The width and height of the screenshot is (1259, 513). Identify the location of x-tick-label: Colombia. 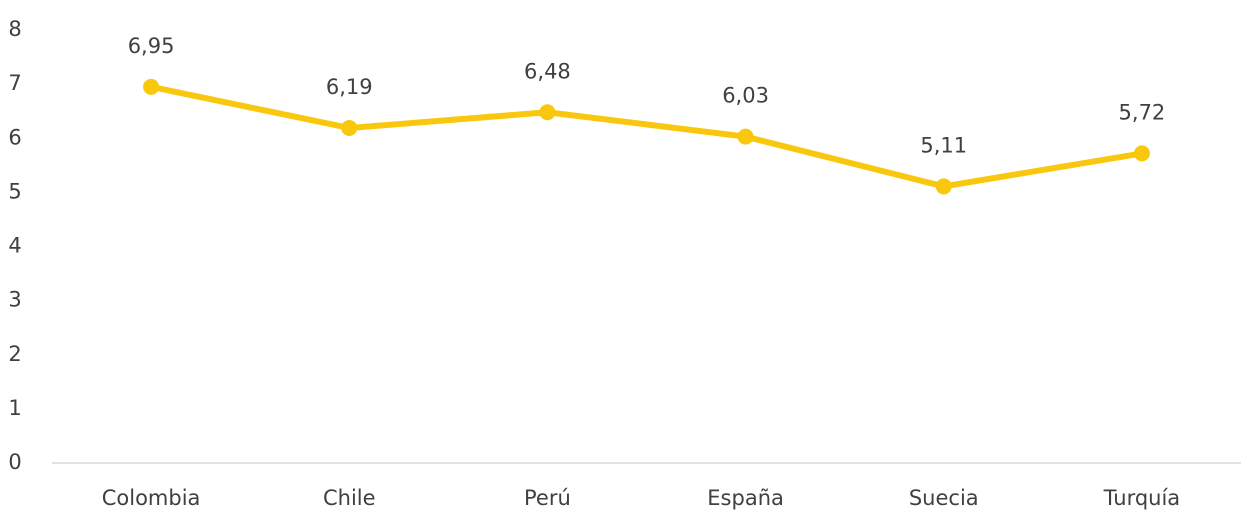
(151, 498).